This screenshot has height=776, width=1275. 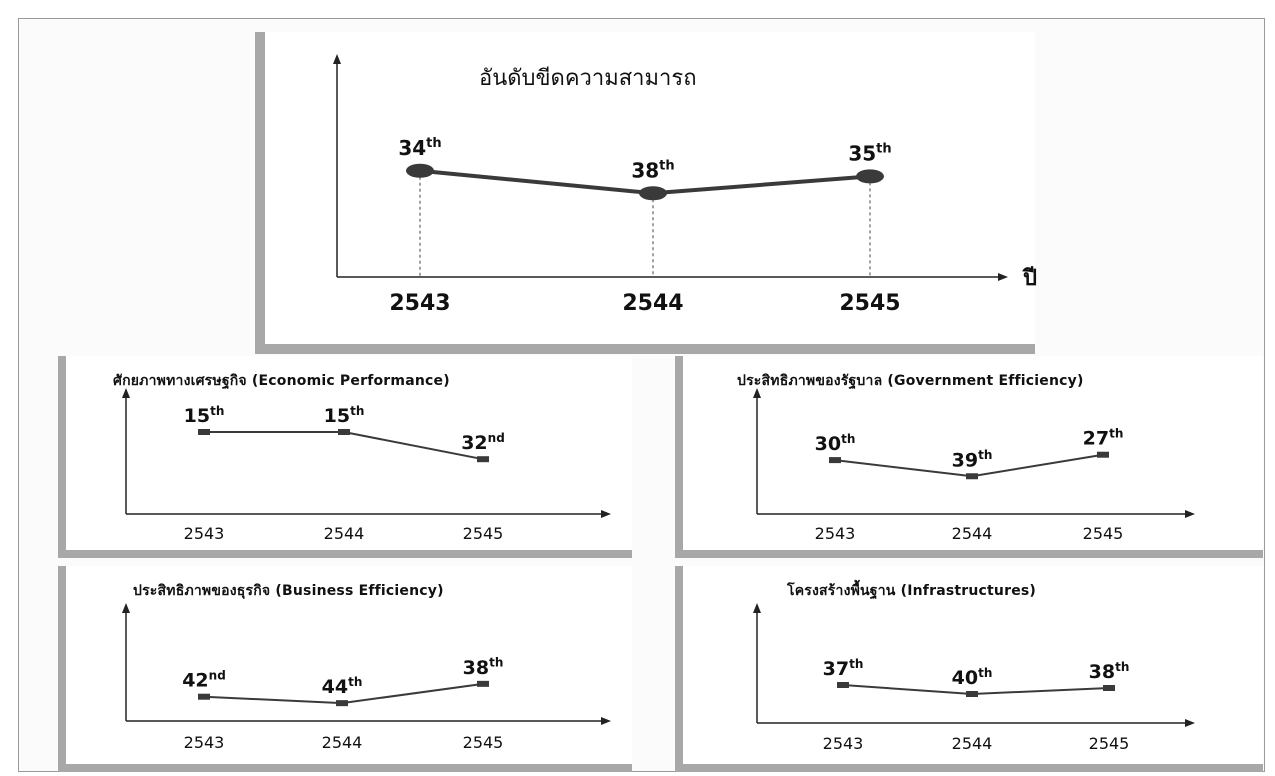 I want to click on chart-svg: 37th 40th 38th 2543 2544 2545, so click(x=969, y=669).